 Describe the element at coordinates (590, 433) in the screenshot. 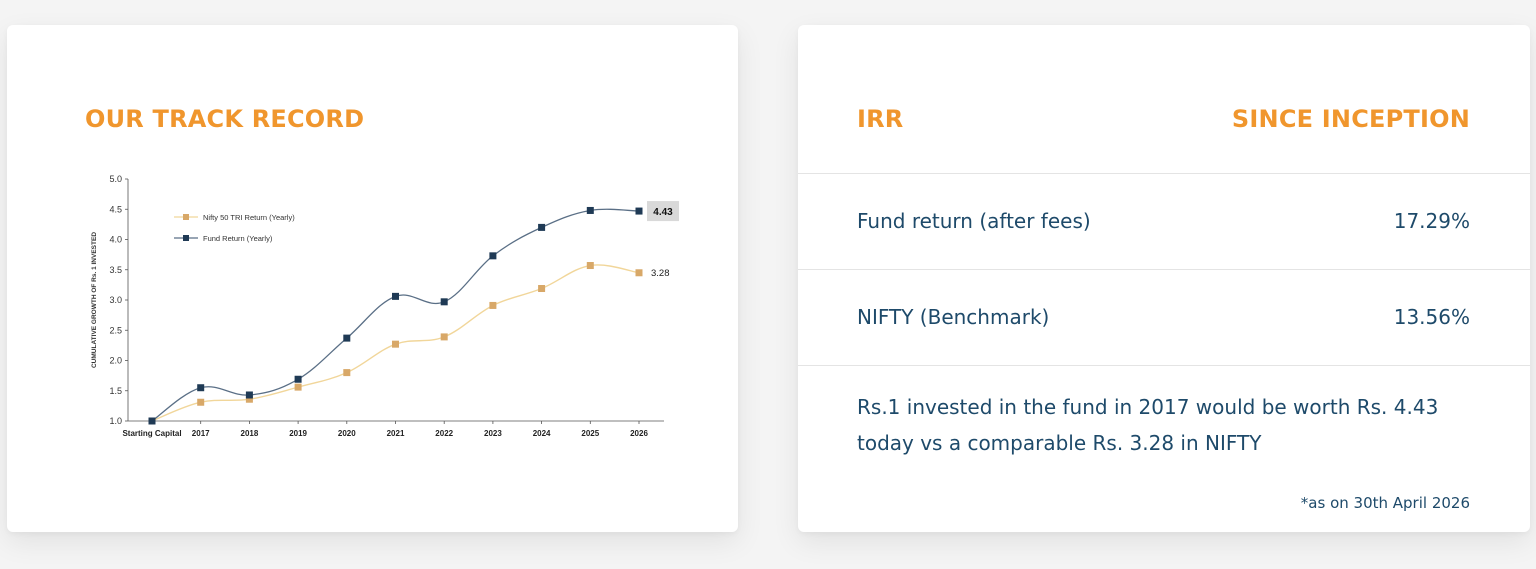

I see `x-tick-label: 2025` at that location.